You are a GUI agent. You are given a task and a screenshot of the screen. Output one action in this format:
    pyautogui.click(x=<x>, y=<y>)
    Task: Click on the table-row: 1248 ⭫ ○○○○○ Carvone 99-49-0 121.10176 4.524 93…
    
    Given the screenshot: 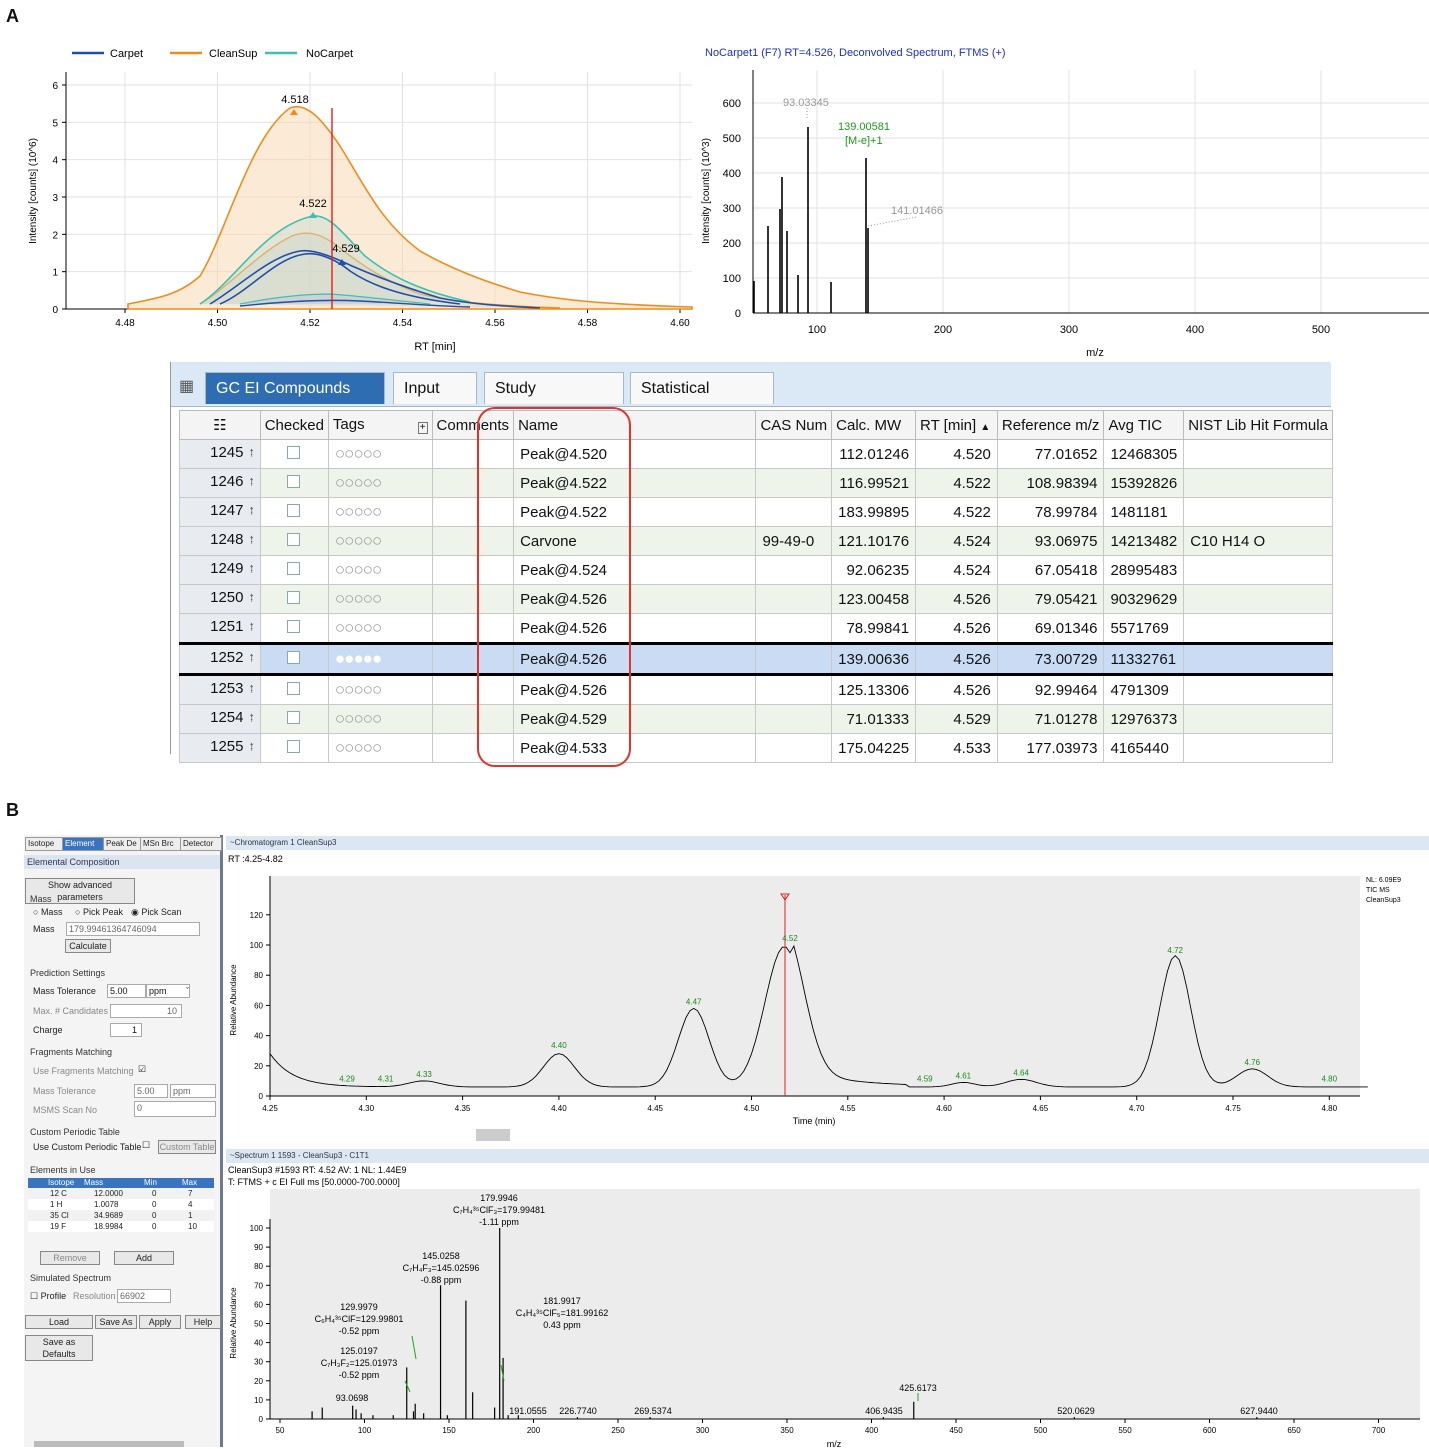 What is the action you would take?
    pyautogui.click(x=756, y=541)
    